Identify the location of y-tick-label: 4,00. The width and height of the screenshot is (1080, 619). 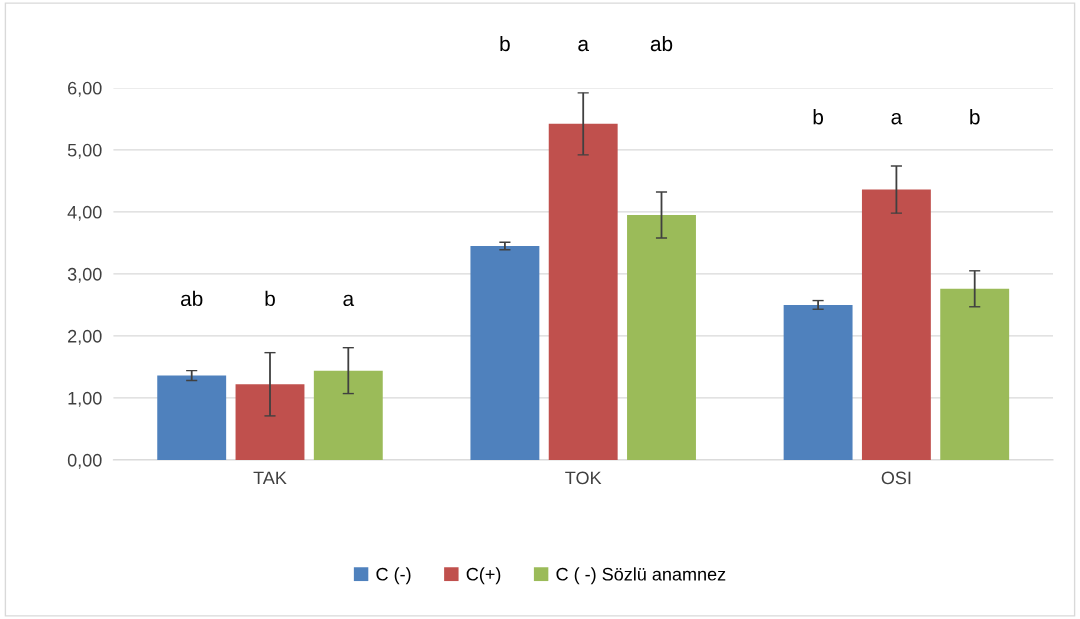
(84, 213).